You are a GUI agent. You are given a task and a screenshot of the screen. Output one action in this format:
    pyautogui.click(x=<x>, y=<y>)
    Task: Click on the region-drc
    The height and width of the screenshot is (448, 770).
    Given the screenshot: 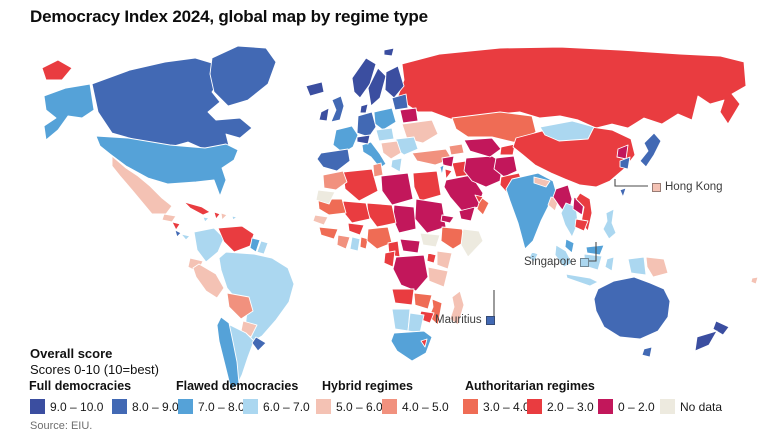 What is the action you would take?
    pyautogui.click(x=410, y=273)
    